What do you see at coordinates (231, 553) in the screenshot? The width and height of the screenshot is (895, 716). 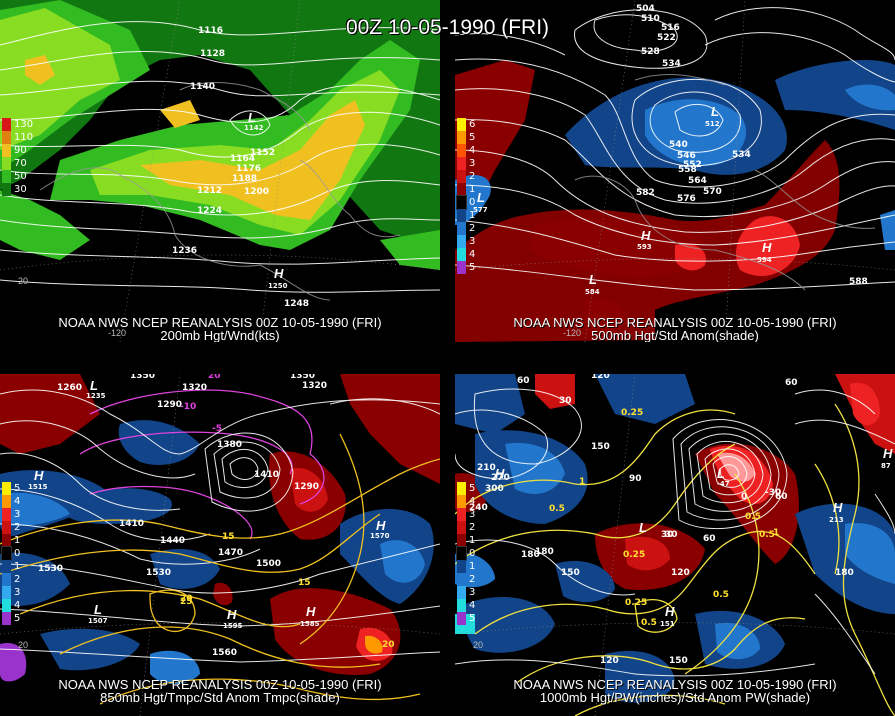 I see `contour-label: 1470` at bounding box center [231, 553].